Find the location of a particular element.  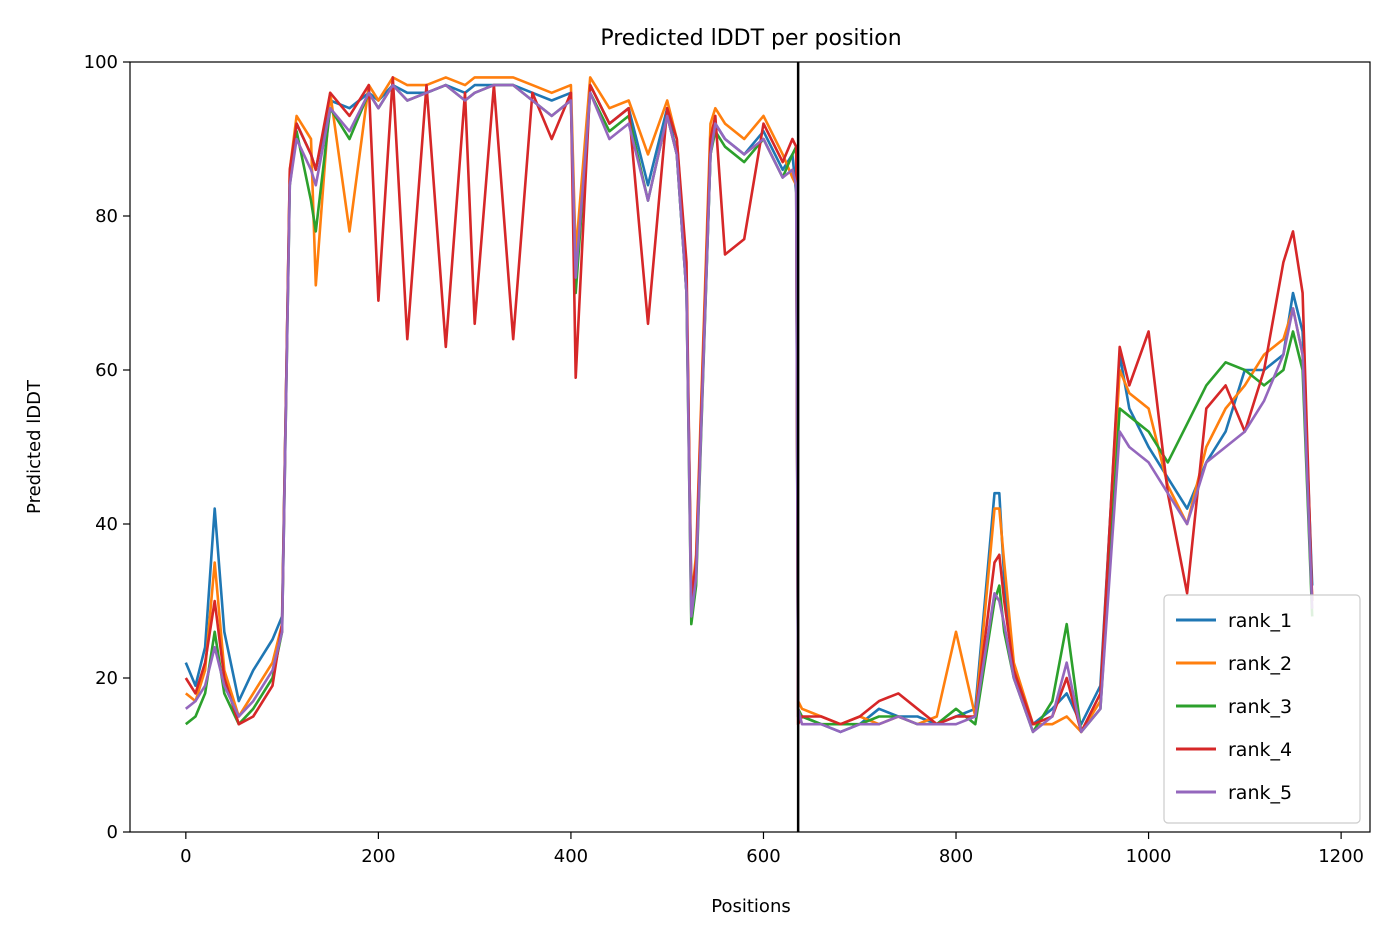

y-tick-label: 40 is located at coordinates (106, 524).